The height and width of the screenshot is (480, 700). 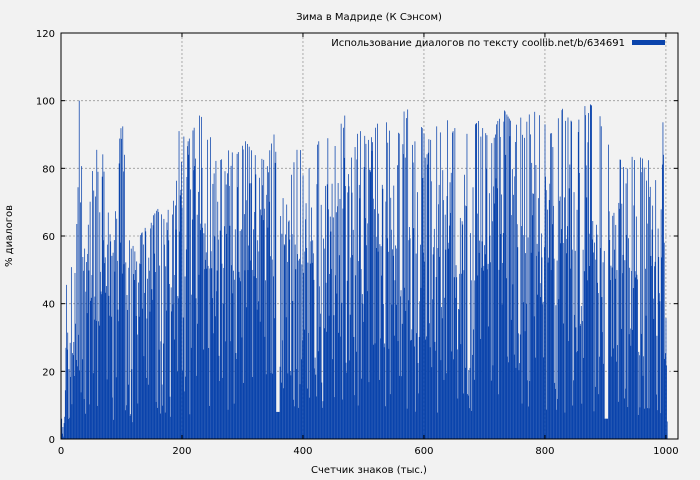 What do you see at coordinates (48, 372) in the screenshot?
I see `y-tick-label: 20` at bounding box center [48, 372].